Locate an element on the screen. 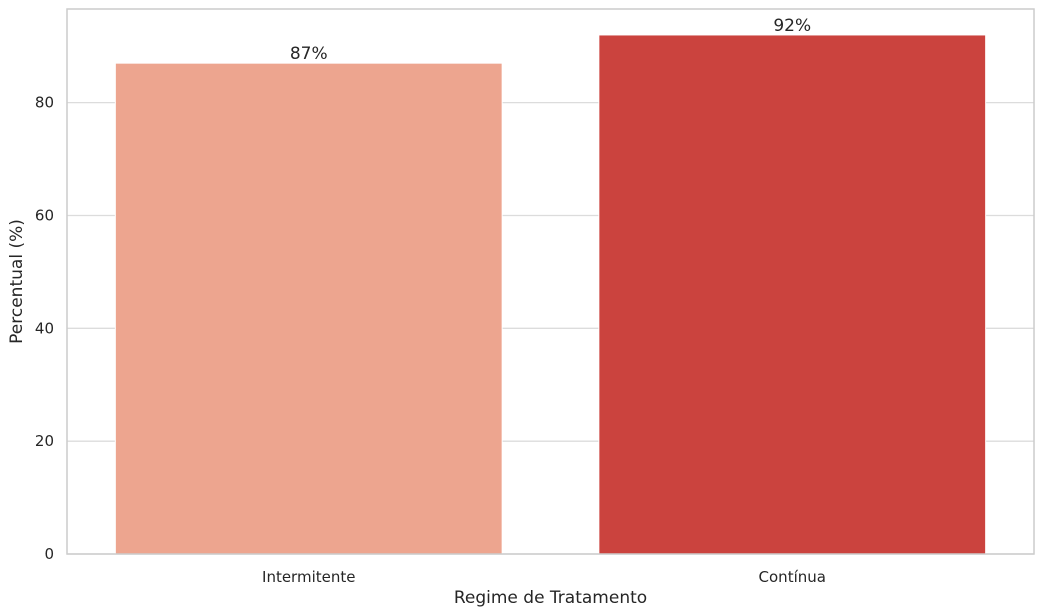 The width and height of the screenshot is (1044, 615). y-tick-label: 40 is located at coordinates (44, 328).